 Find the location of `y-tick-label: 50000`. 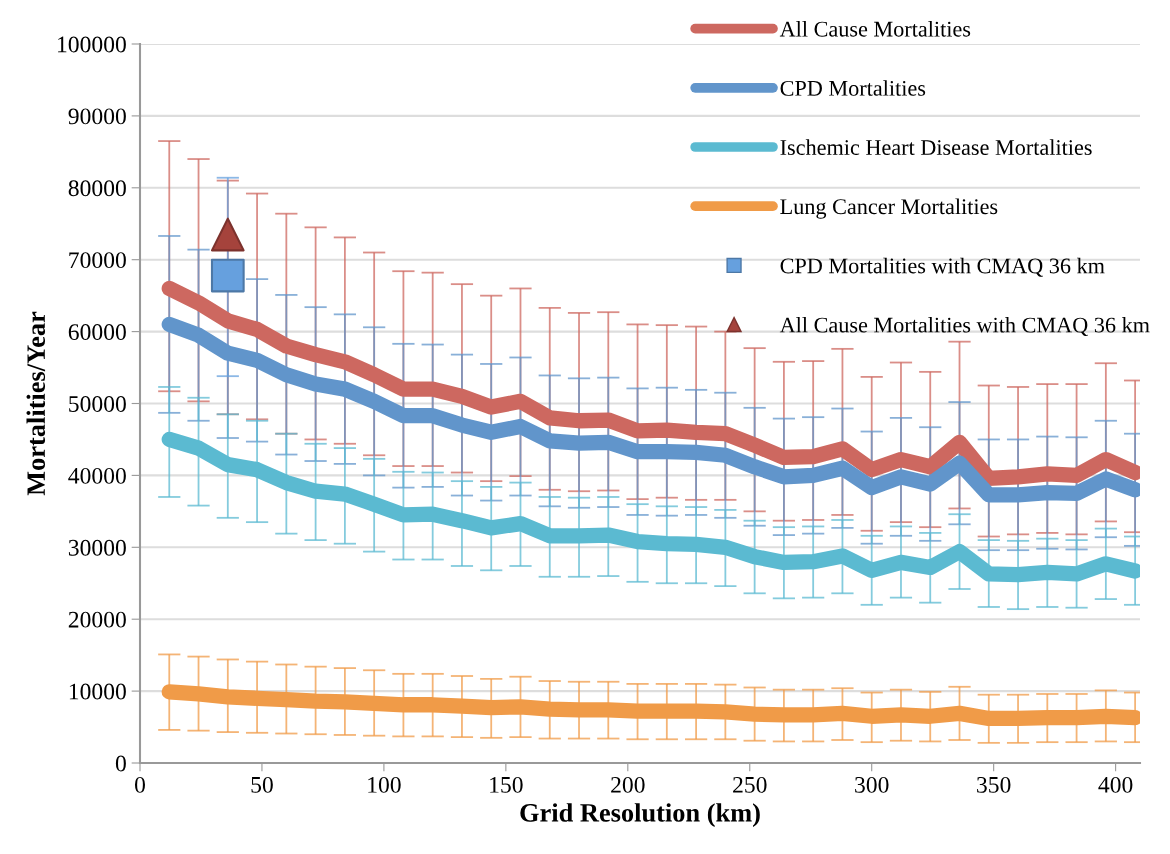

y-tick-label: 50000 is located at coordinates (97, 403).